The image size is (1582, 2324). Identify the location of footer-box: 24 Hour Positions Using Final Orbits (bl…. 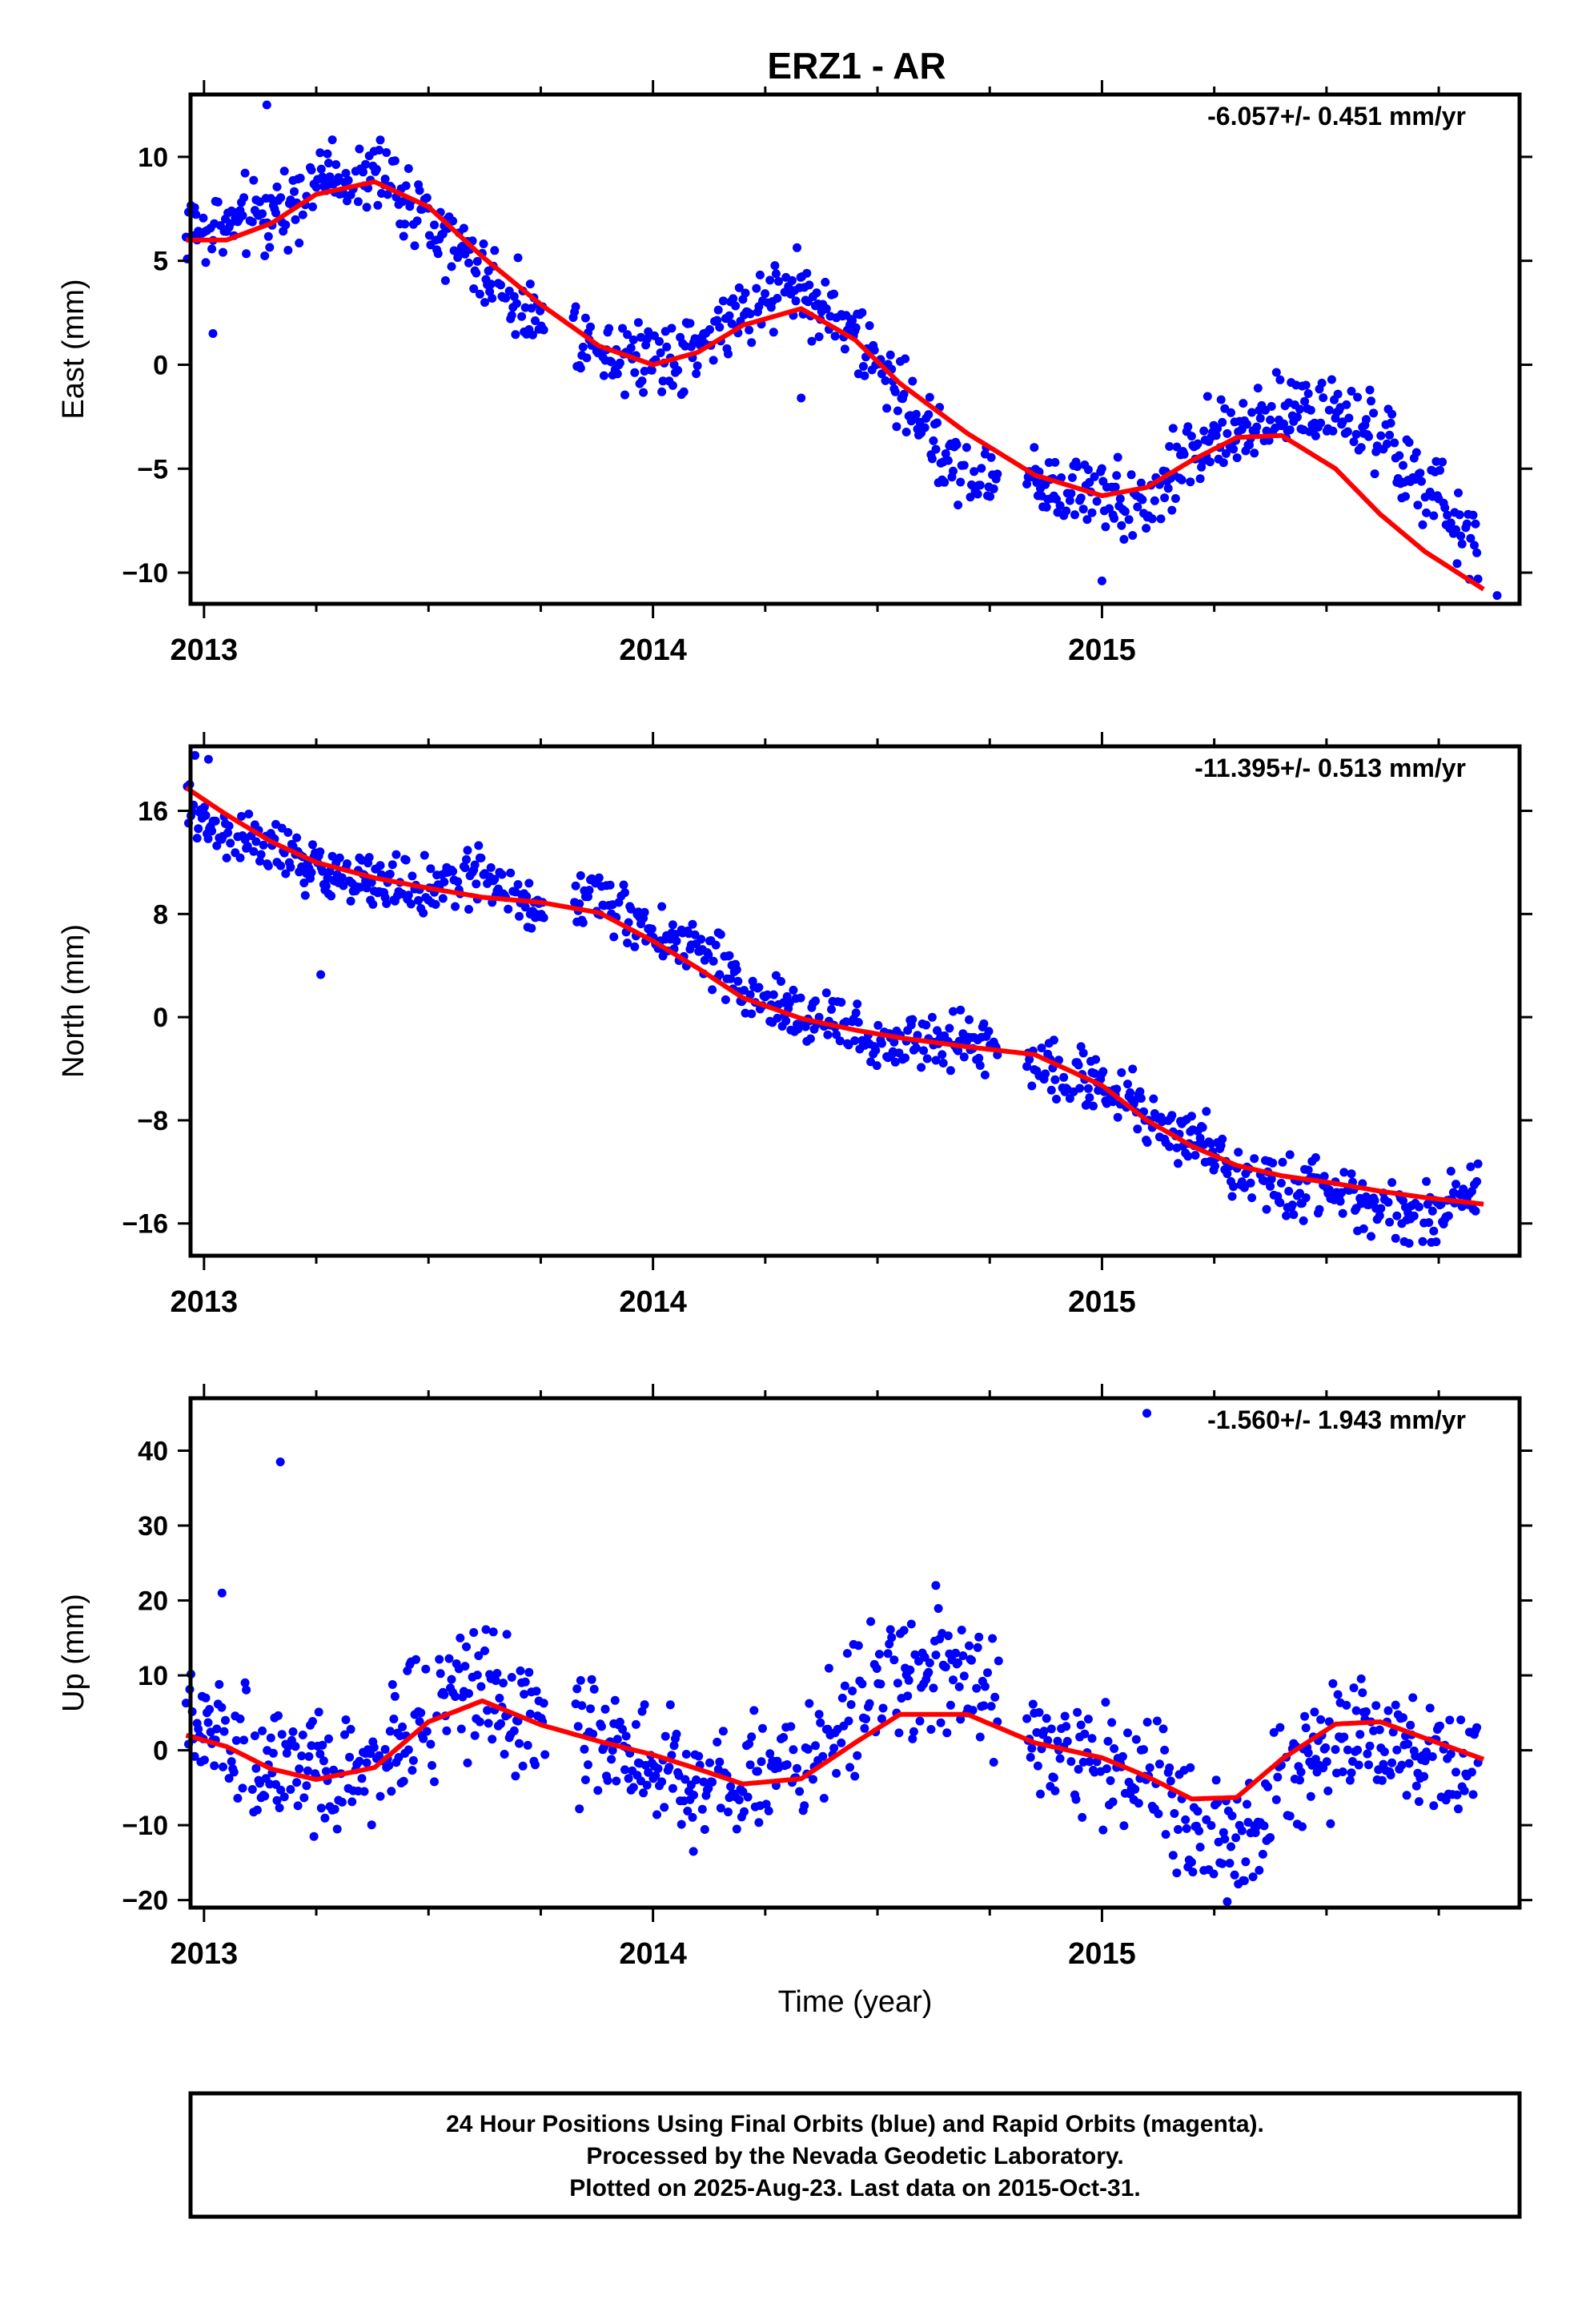
(855, 2155).